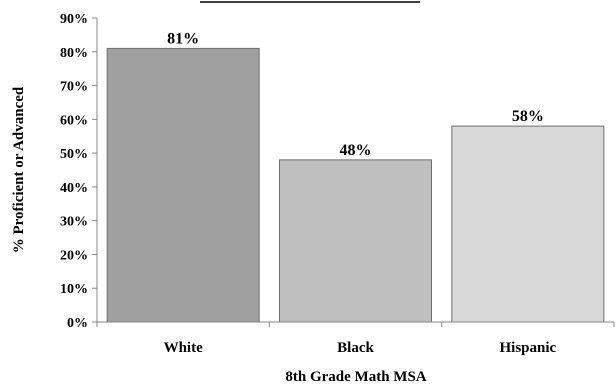  I want to click on x-axis-title: 8th Grade Math MSA, so click(355, 377).